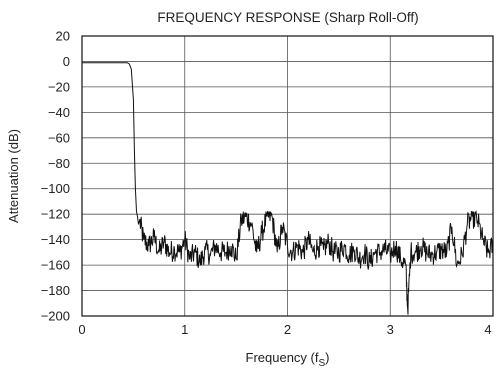  Describe the element at coordinates (327, 357) in the screenshot. I see `x-axis-label-close: )` at that location.